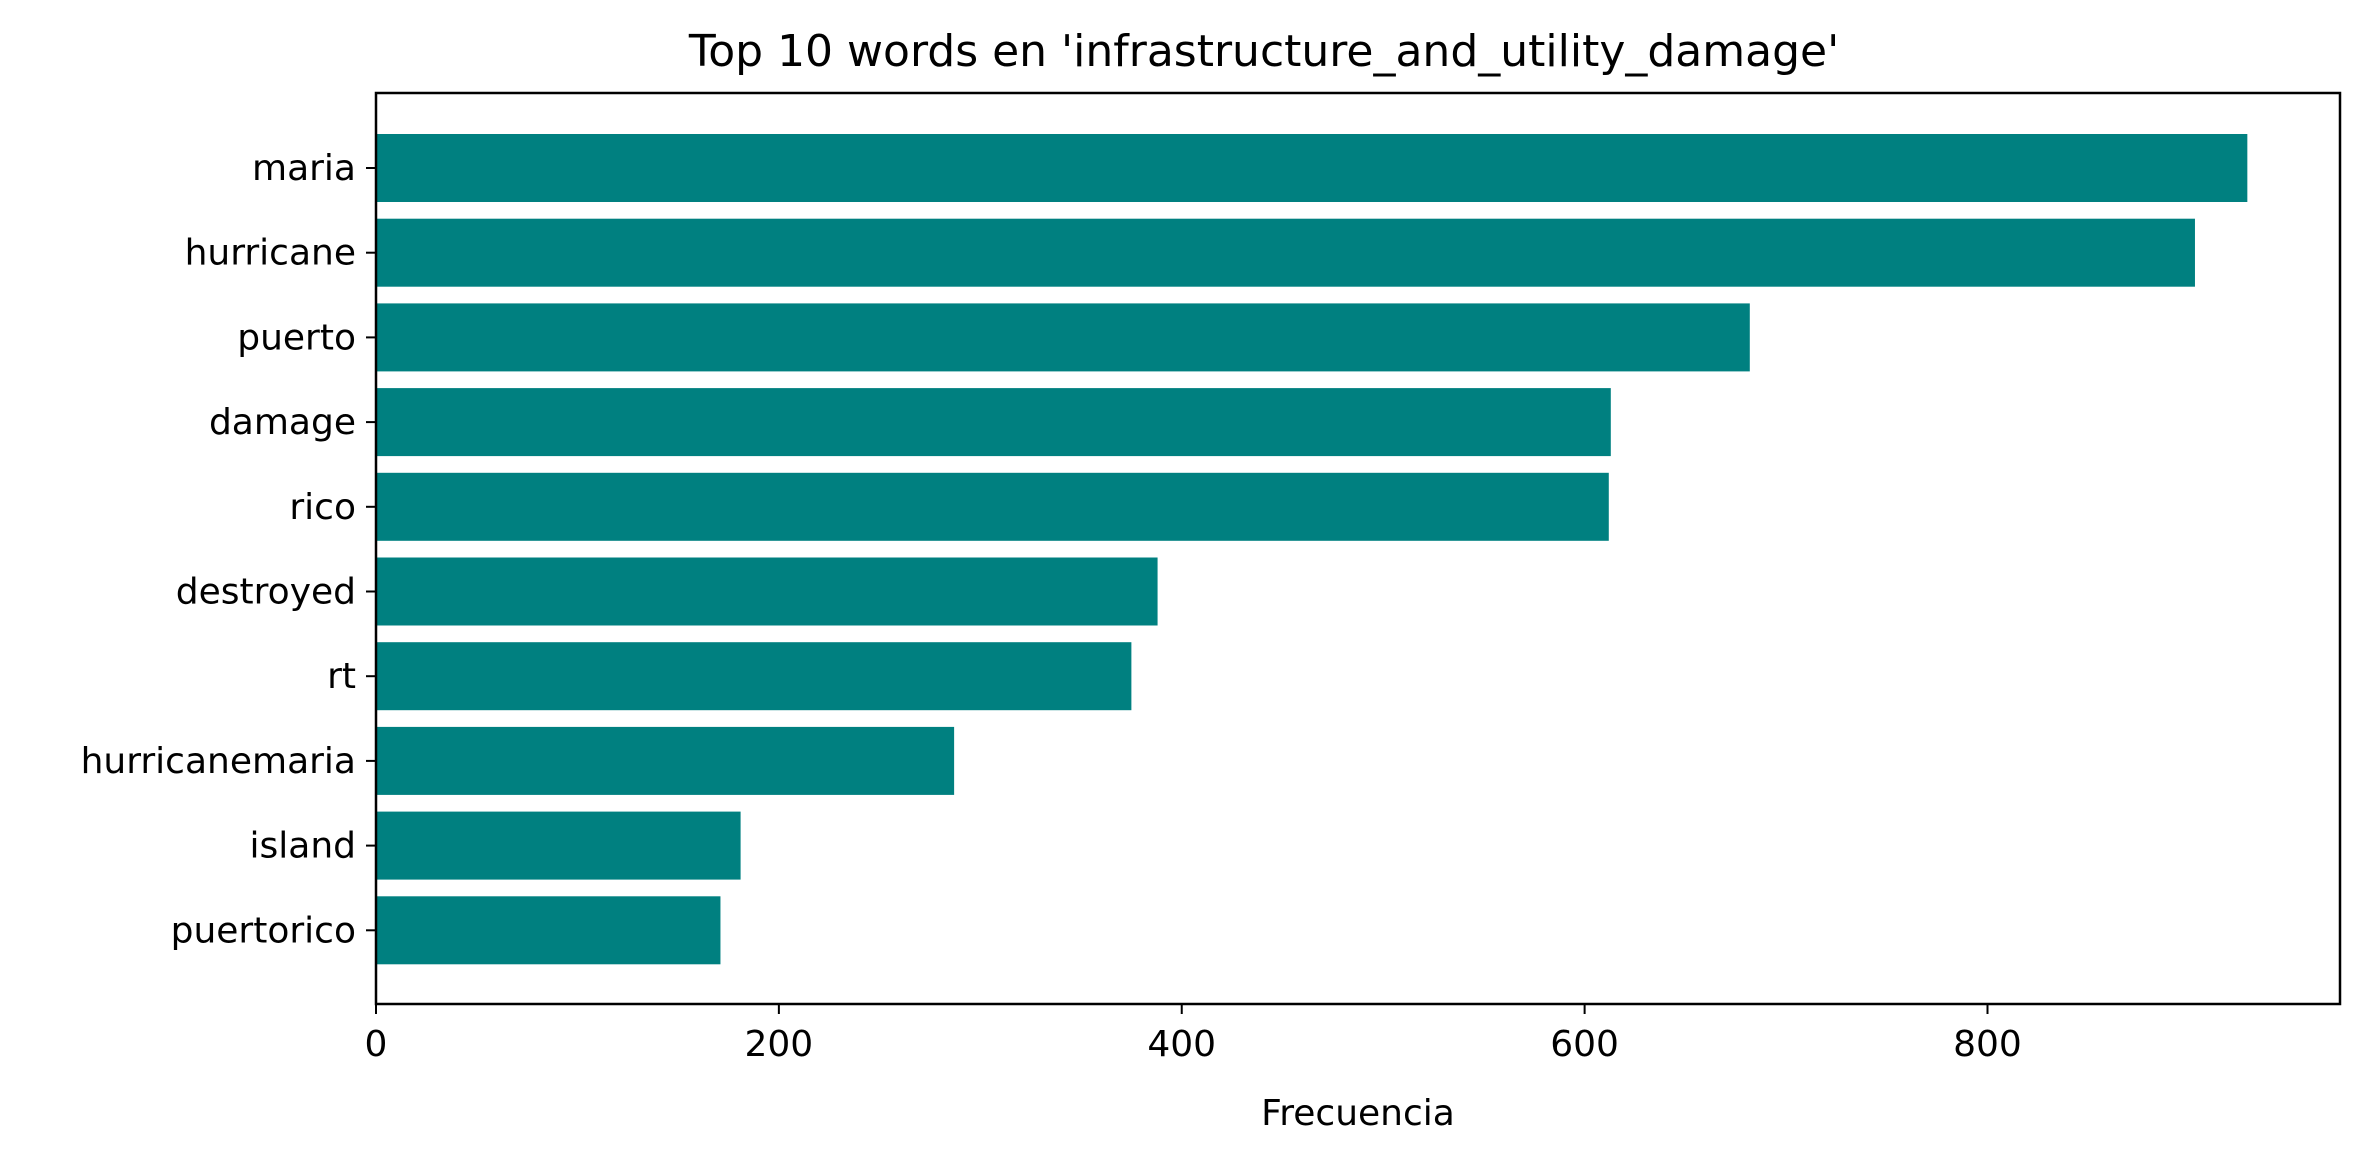  What do you see at coordinates (304, 168) in the screenshot?
I see `y-tick-label-maria: maria` at bounding box center [304, 168].